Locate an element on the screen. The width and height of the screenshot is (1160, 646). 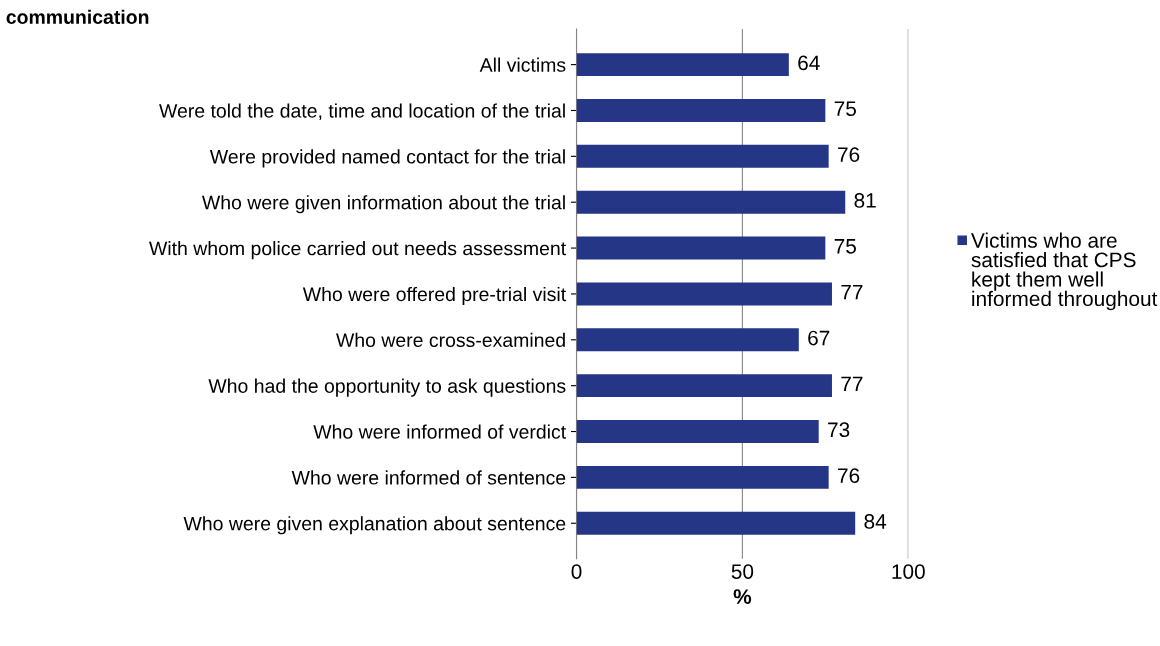
legend-label: Victims who are satisfied that CPS kept them well informed throughout is located at coordinates (1064, 271).